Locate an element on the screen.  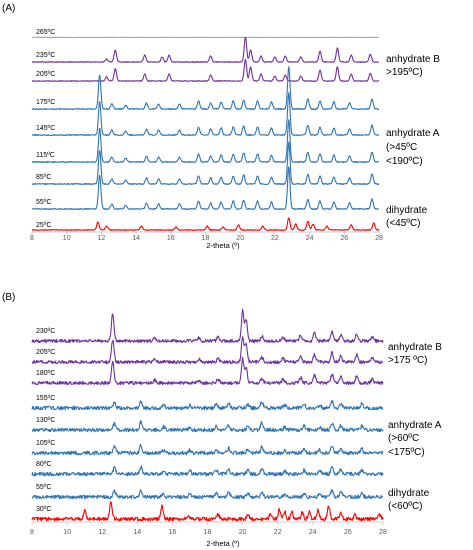
panel-b-series-55c is located at coordinates (207, 494).